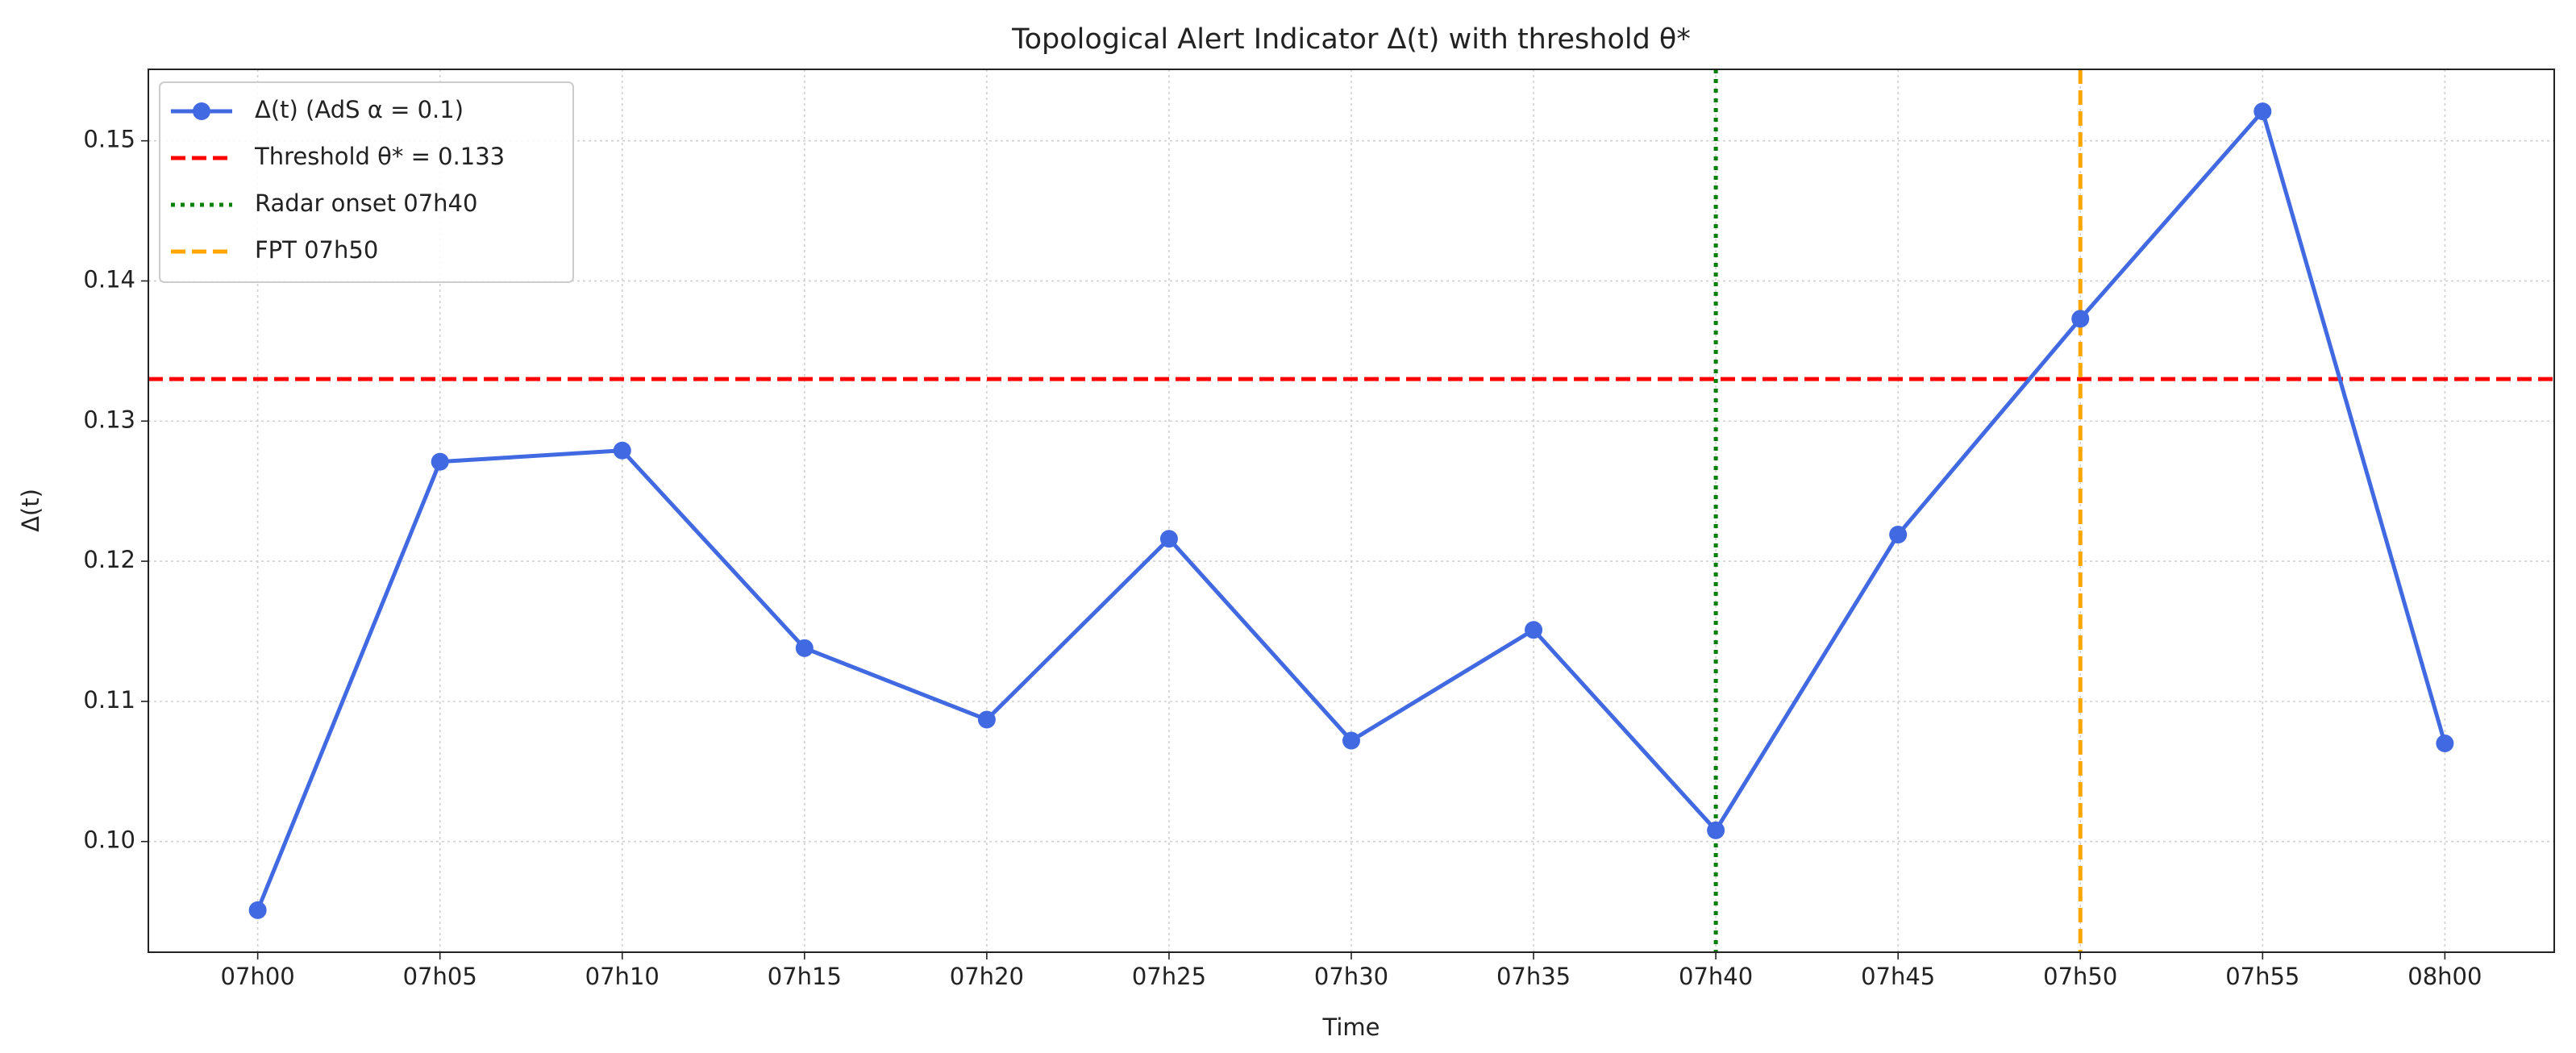  Describe the element at coordinates (258, 976) in the screenshot. I see `x-tick-label: 07h00` at that location.